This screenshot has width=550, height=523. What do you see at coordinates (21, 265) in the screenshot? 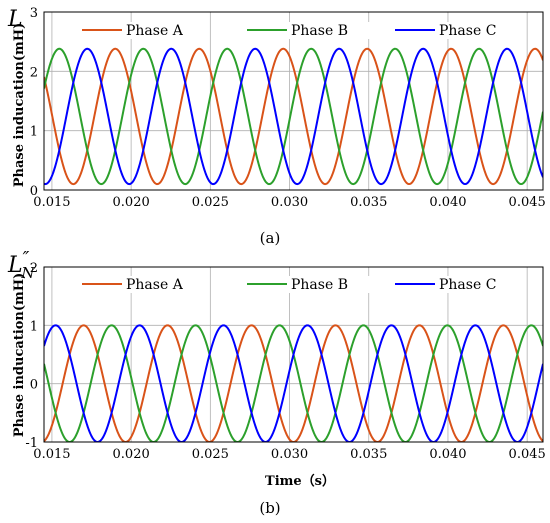
I see `panel-b-symbol: L″ N` at bounding box center [21, 265].